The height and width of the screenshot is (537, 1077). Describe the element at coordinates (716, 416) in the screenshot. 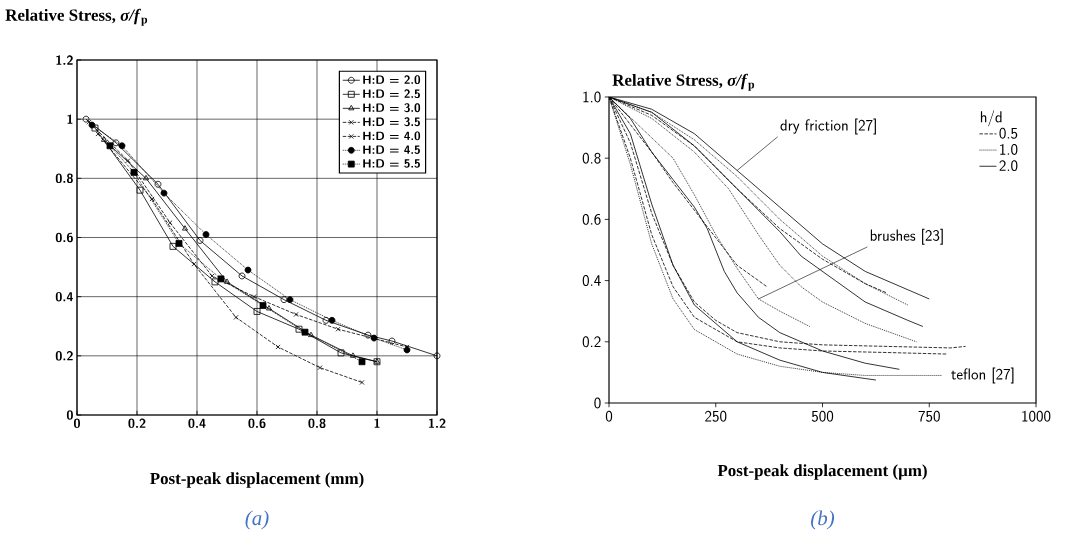

I see `x-tick-label: 250` at that location.